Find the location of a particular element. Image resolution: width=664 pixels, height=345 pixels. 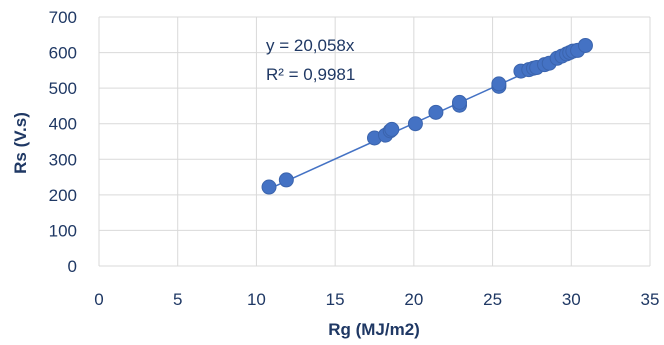

y-tick-label: 400 is located at coordinates (63, 124).